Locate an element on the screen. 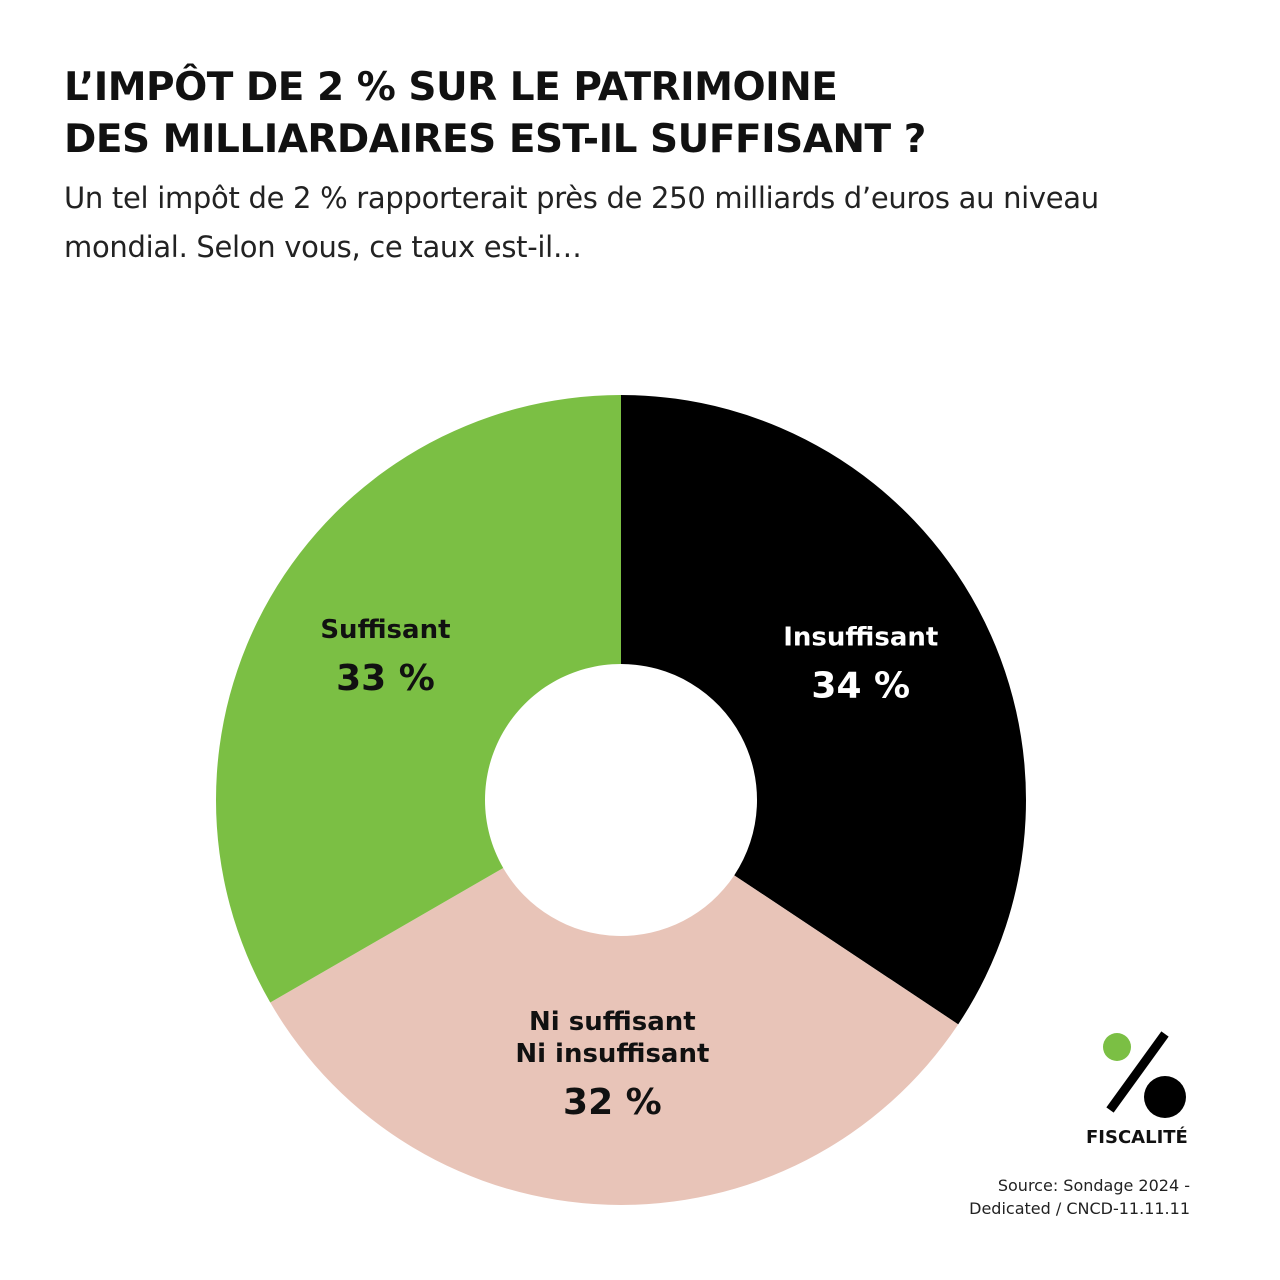  slice-value-label-2: 33 % is located at coordinates (385, 678).